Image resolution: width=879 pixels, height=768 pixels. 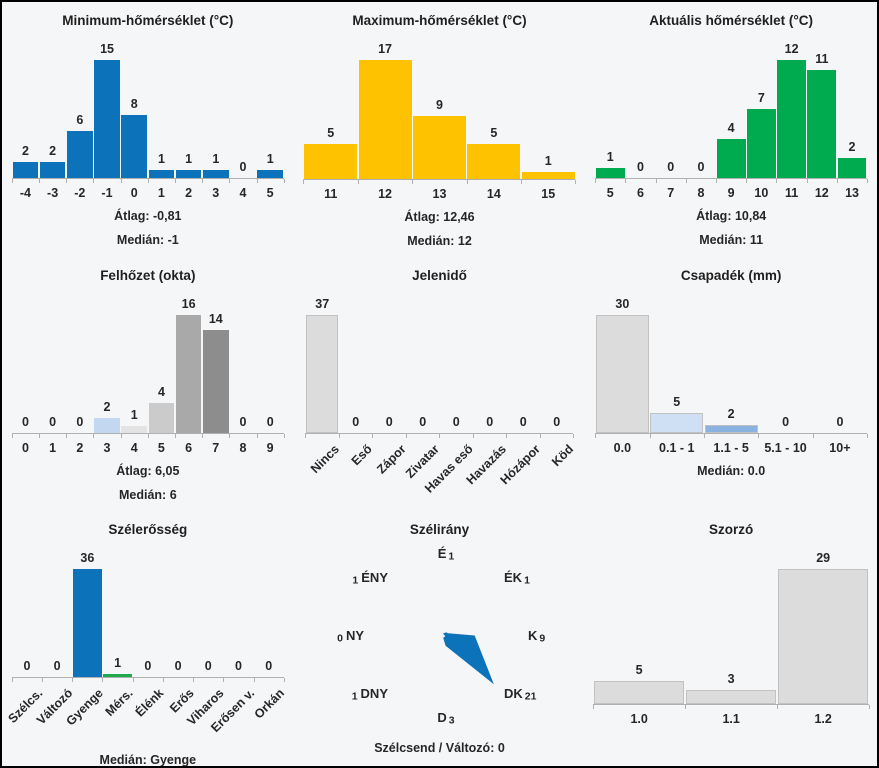 What do you see at coordinates (440, 122) in the screenshot?
I see `chart-body: 5 17 9 5 1 11 12 13 14 15` at bounding box center [440, 122].